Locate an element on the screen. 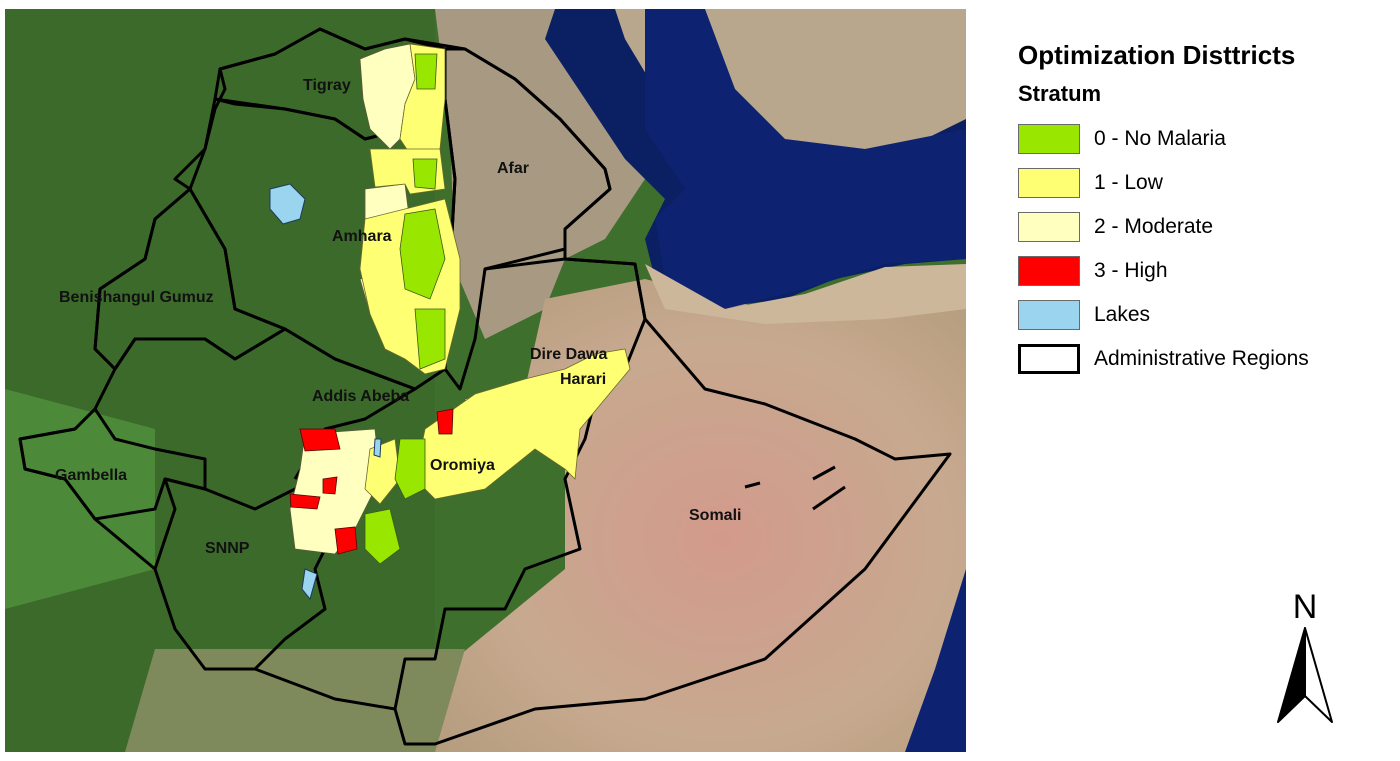 The height and width of the screenshot is (761, 1400). lakes is located at coordinates (325, 392).